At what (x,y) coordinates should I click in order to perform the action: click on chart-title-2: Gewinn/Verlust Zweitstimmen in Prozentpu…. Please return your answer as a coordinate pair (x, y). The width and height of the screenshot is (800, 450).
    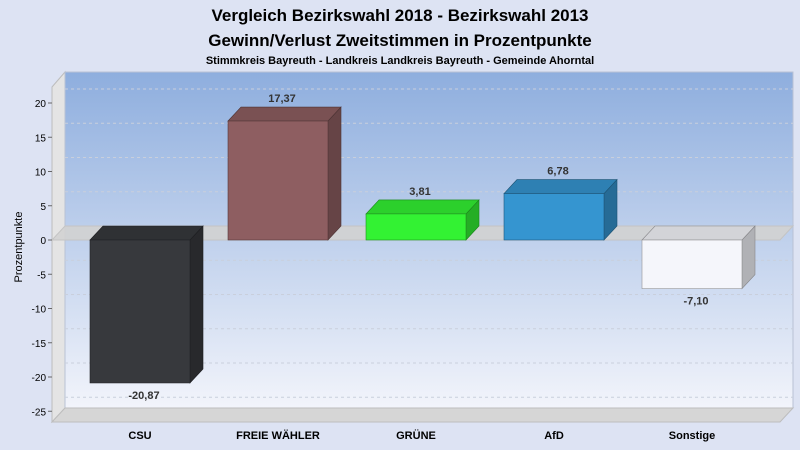
    Looking at the image, I should click on (400, 40).